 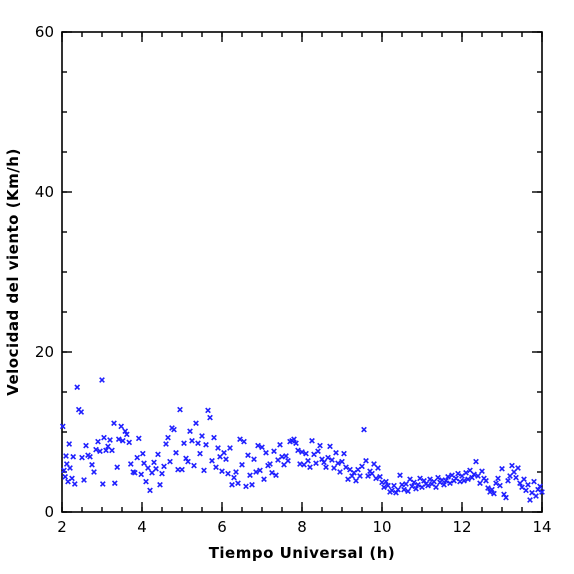 I want to click on y-tick-label: 60, so click(x=44, y=32).